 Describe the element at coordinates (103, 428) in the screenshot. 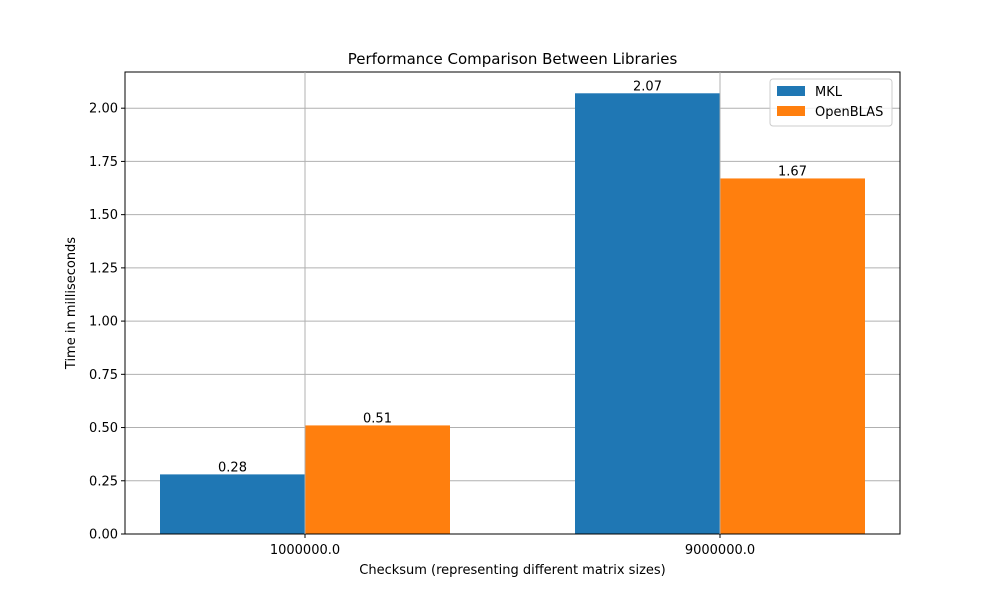

I see `y-tick-label: 0.50` at that location.